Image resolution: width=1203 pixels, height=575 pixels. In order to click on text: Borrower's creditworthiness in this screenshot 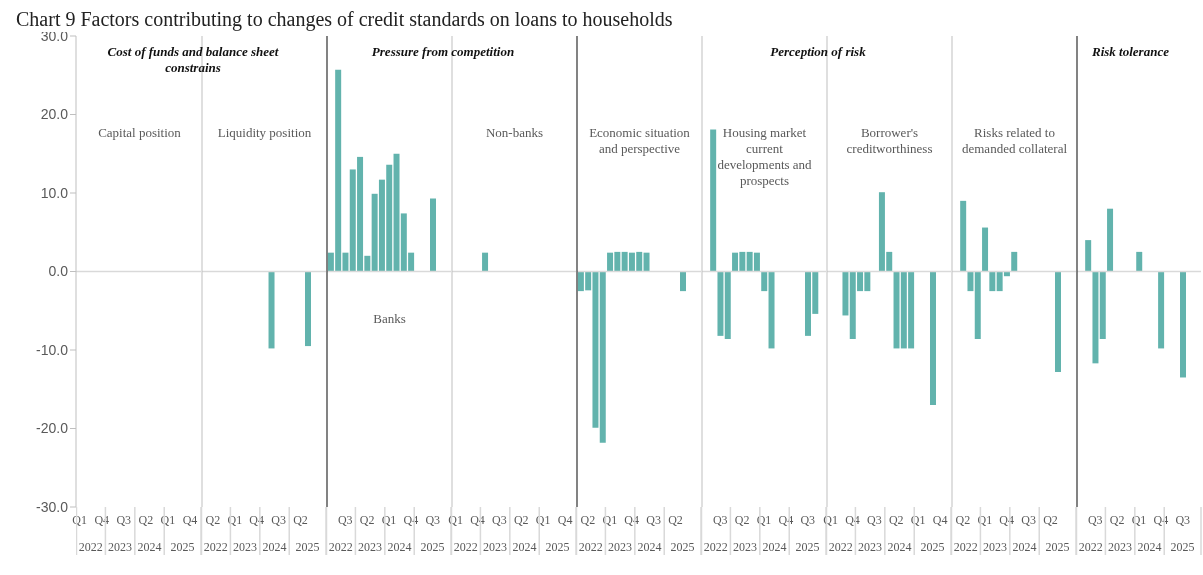, I will do `click(889, 141)`.